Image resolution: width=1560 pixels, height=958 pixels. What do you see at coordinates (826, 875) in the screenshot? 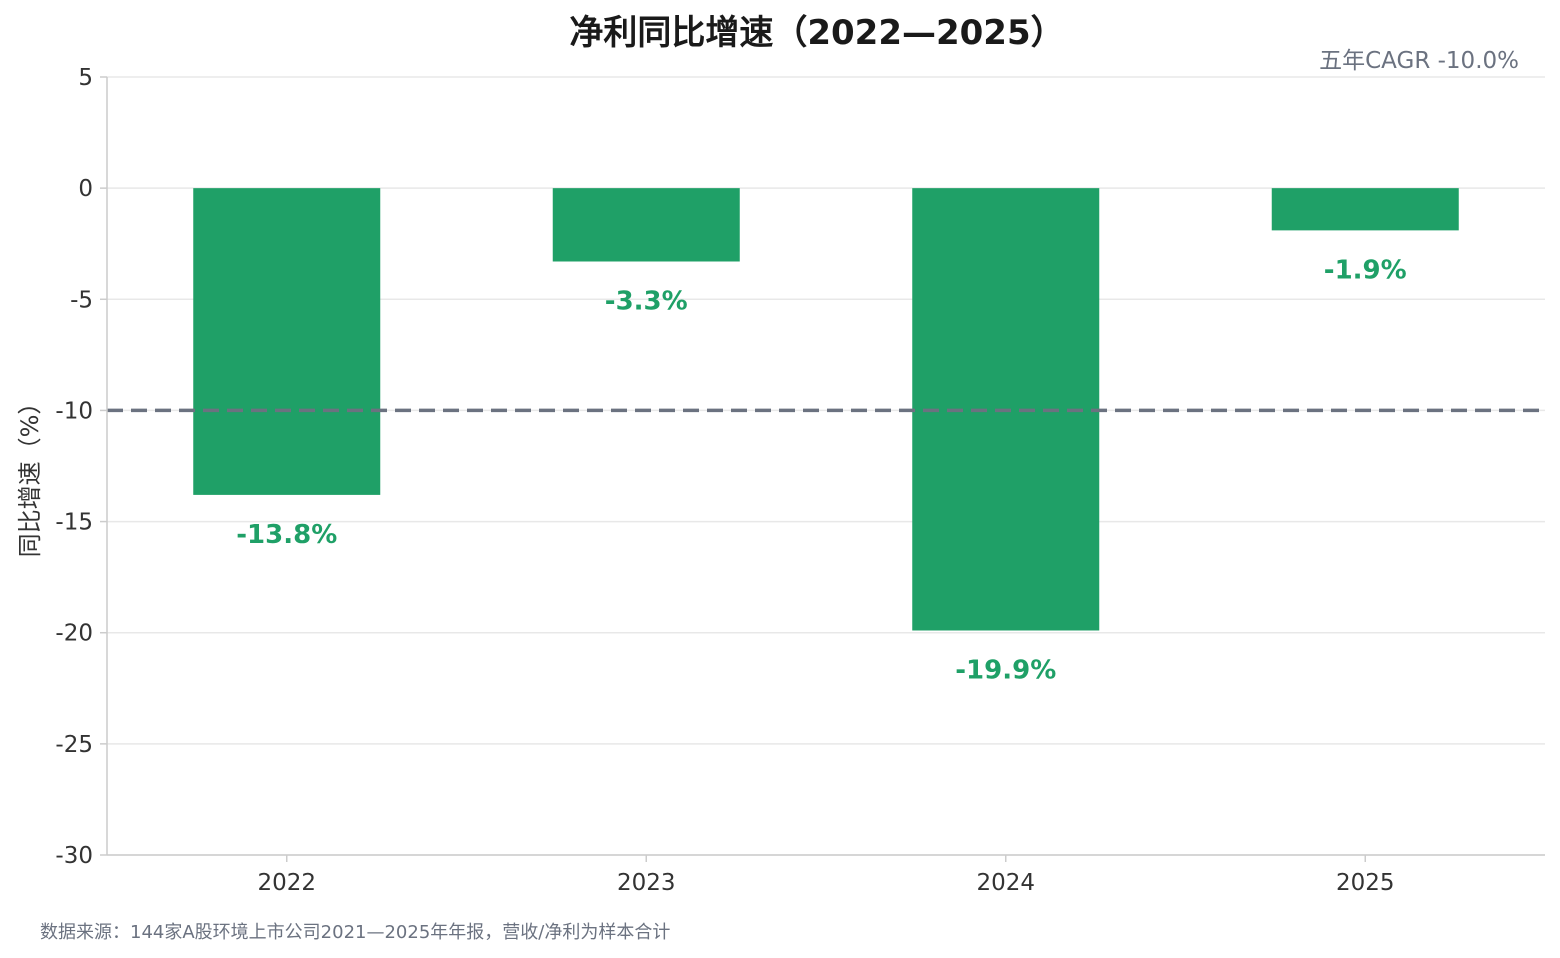
I see `x-ticks: 2022 2023 2024 2025` at bounding box center [826, 875].